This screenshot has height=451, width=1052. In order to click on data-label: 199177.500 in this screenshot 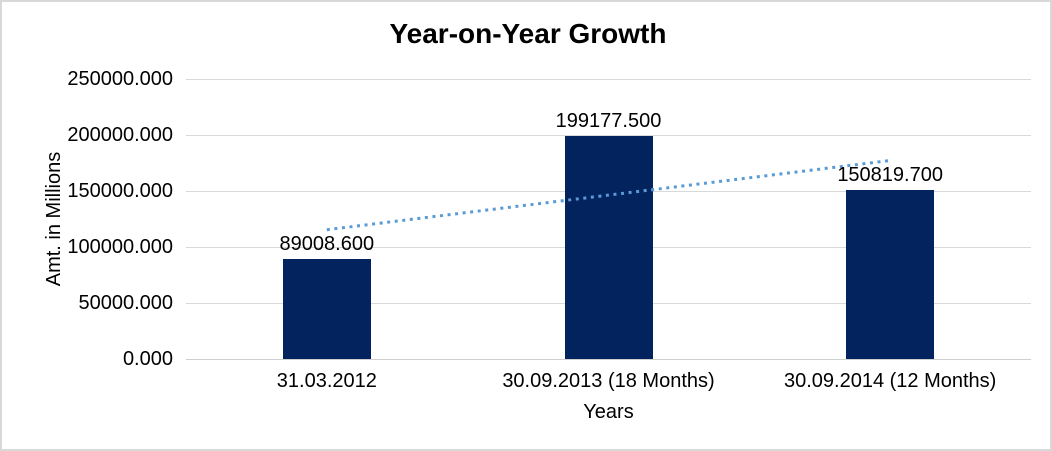, I will do `click(608, 120)`.